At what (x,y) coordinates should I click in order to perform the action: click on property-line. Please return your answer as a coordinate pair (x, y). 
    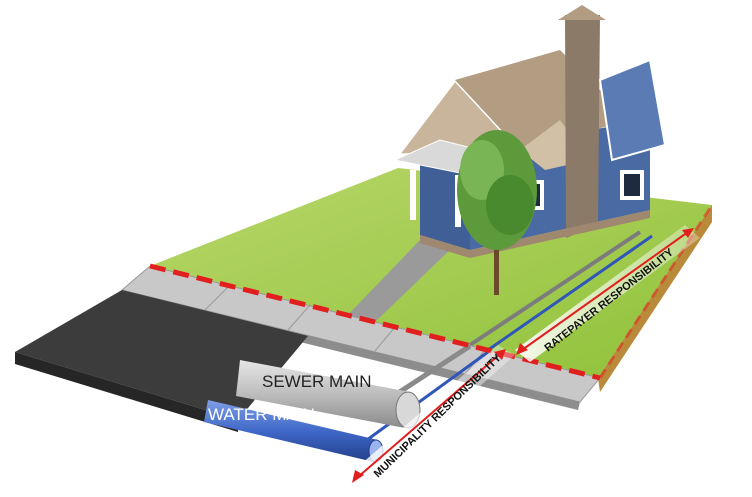
    Looking at the image, I should click on (375, 322).